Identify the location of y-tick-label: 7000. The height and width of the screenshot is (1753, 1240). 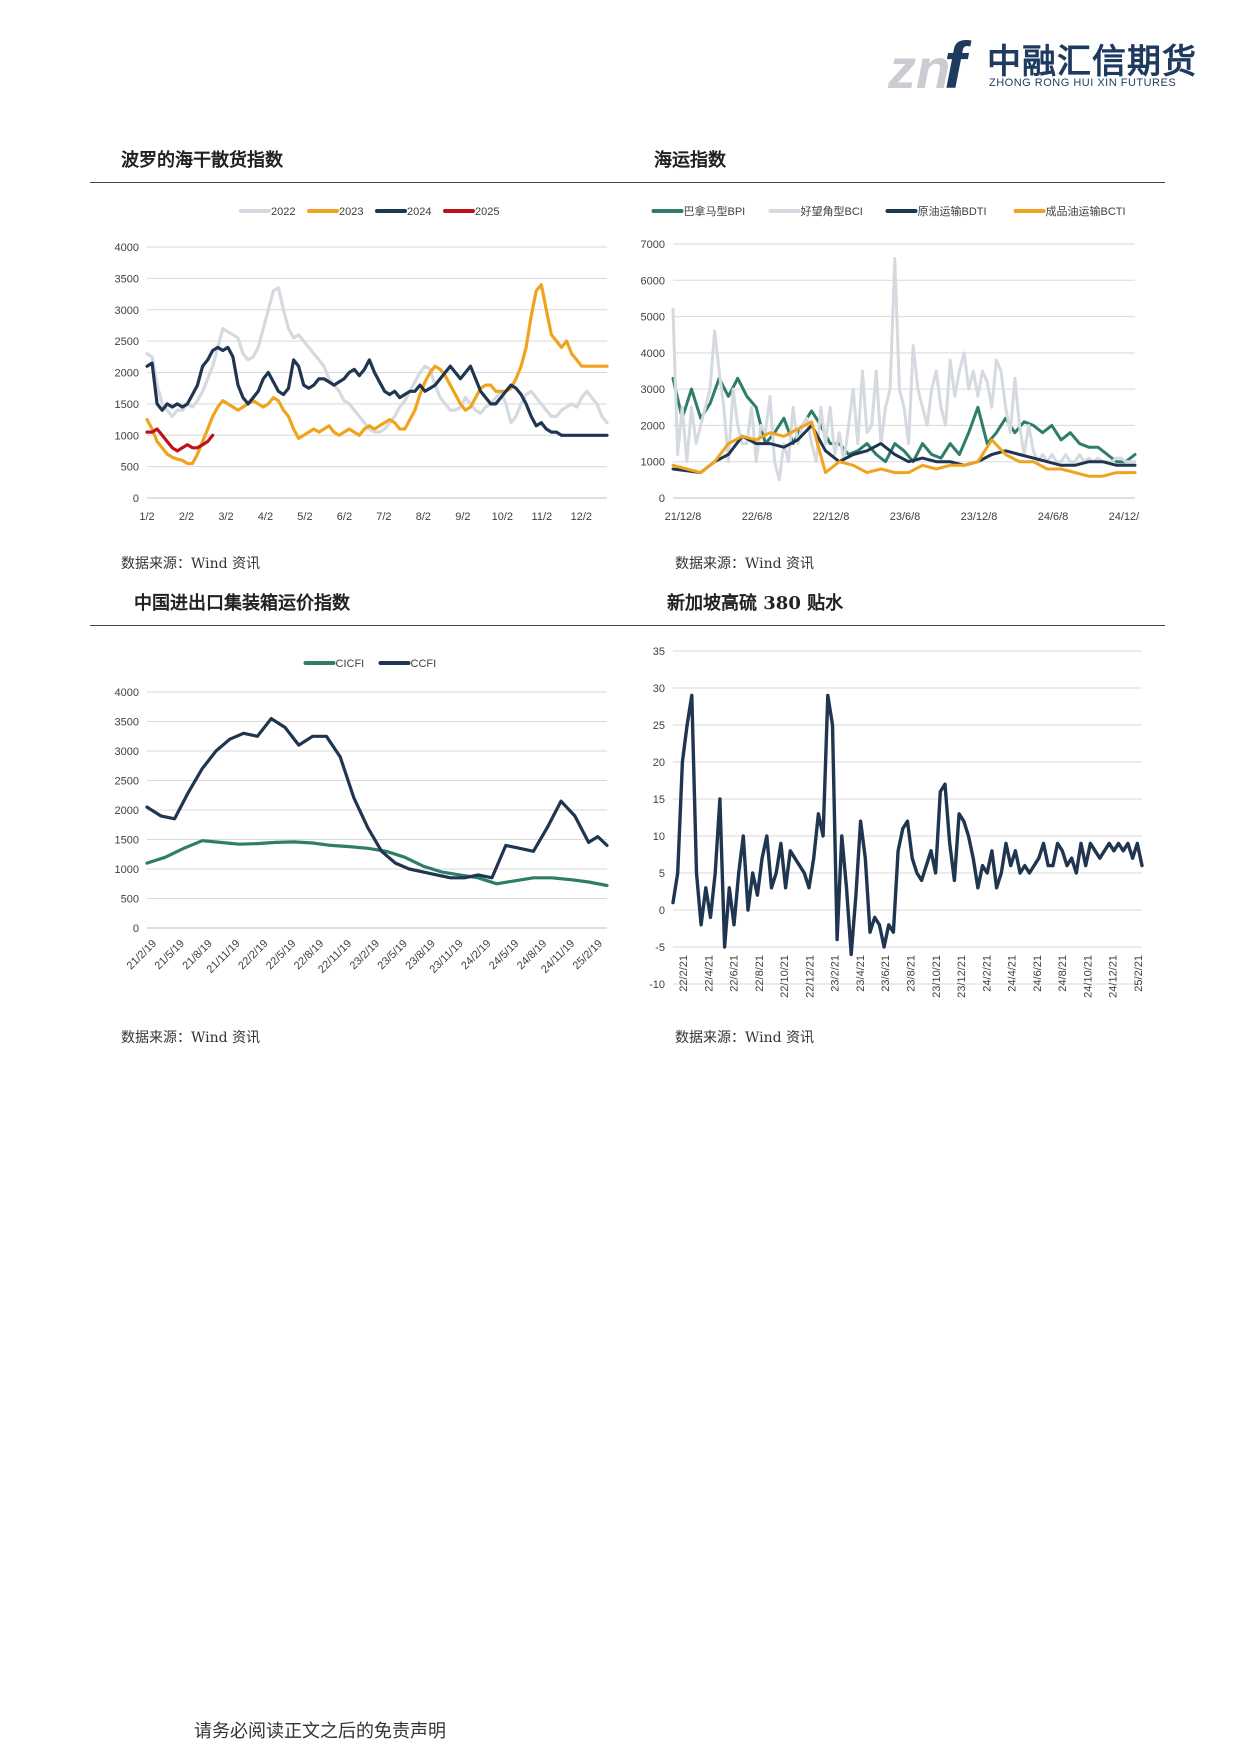
(653, 245).